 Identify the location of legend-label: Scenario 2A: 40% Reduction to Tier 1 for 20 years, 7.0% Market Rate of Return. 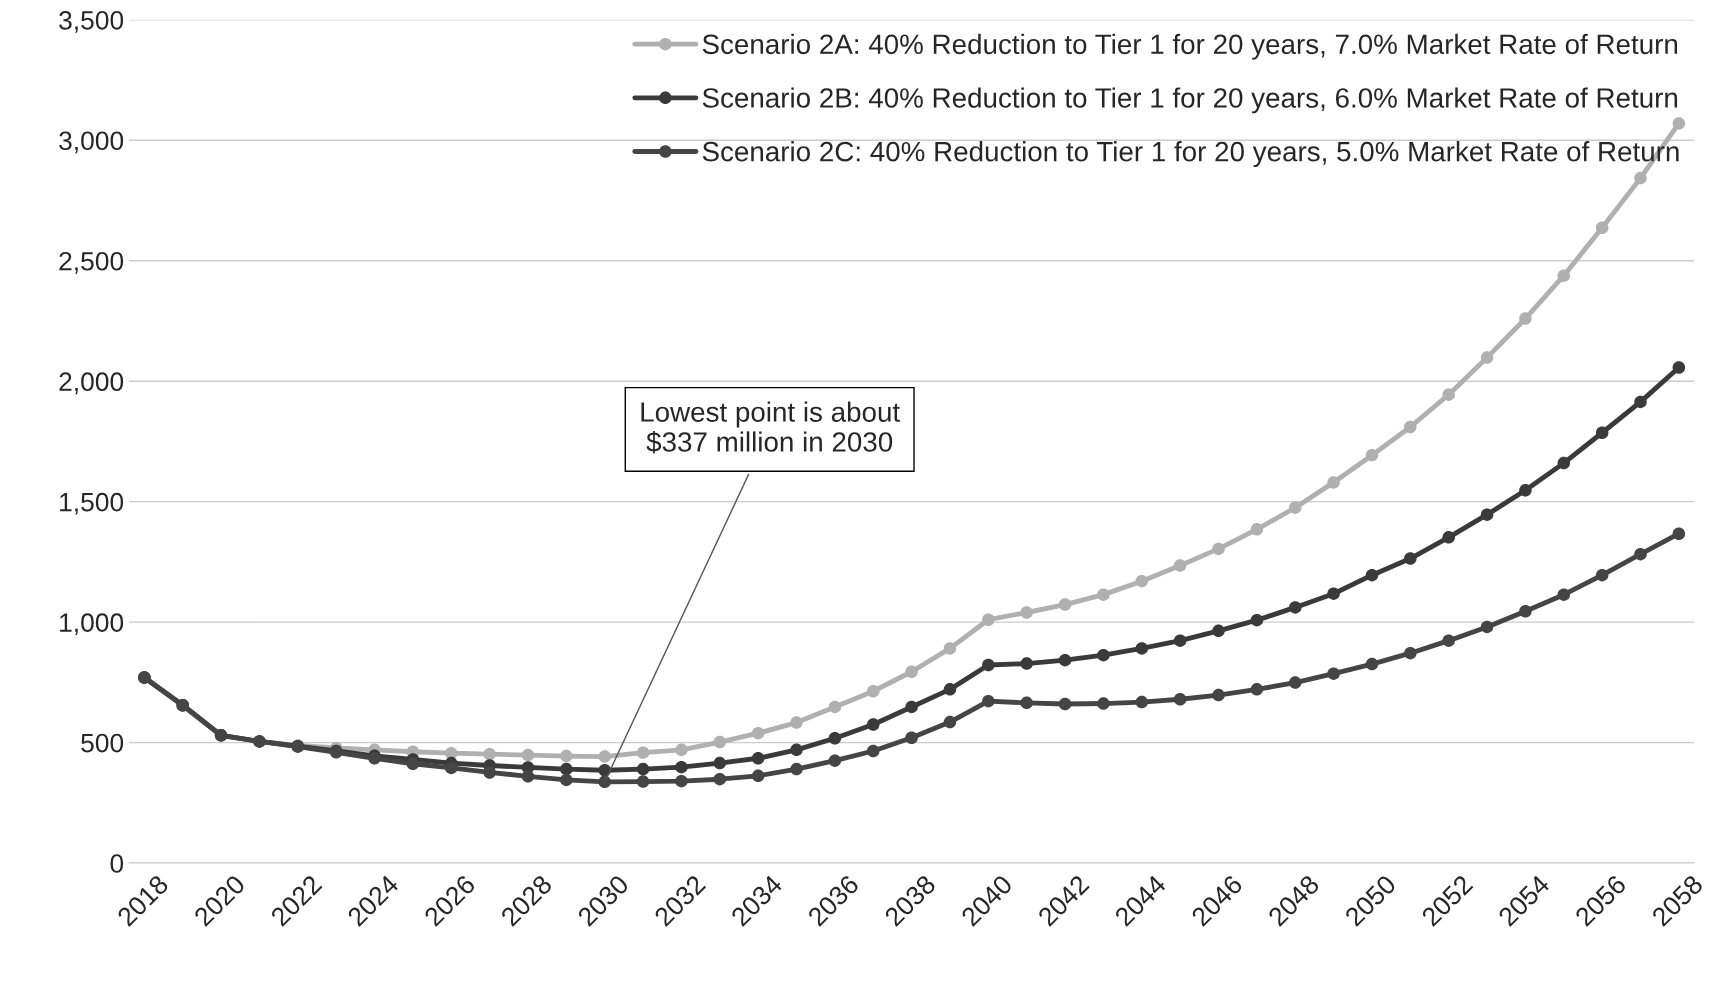
(1190, 46).